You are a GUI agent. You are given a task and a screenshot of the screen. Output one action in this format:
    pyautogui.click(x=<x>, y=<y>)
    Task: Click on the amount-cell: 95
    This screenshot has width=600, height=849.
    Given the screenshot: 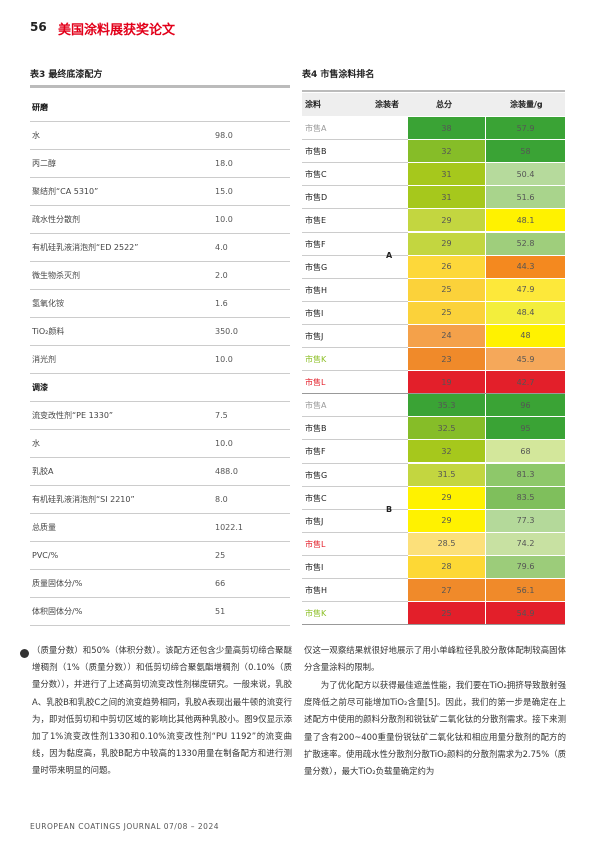 What is the action you would take?
    pyautogui.click(x=525, y=428)
    